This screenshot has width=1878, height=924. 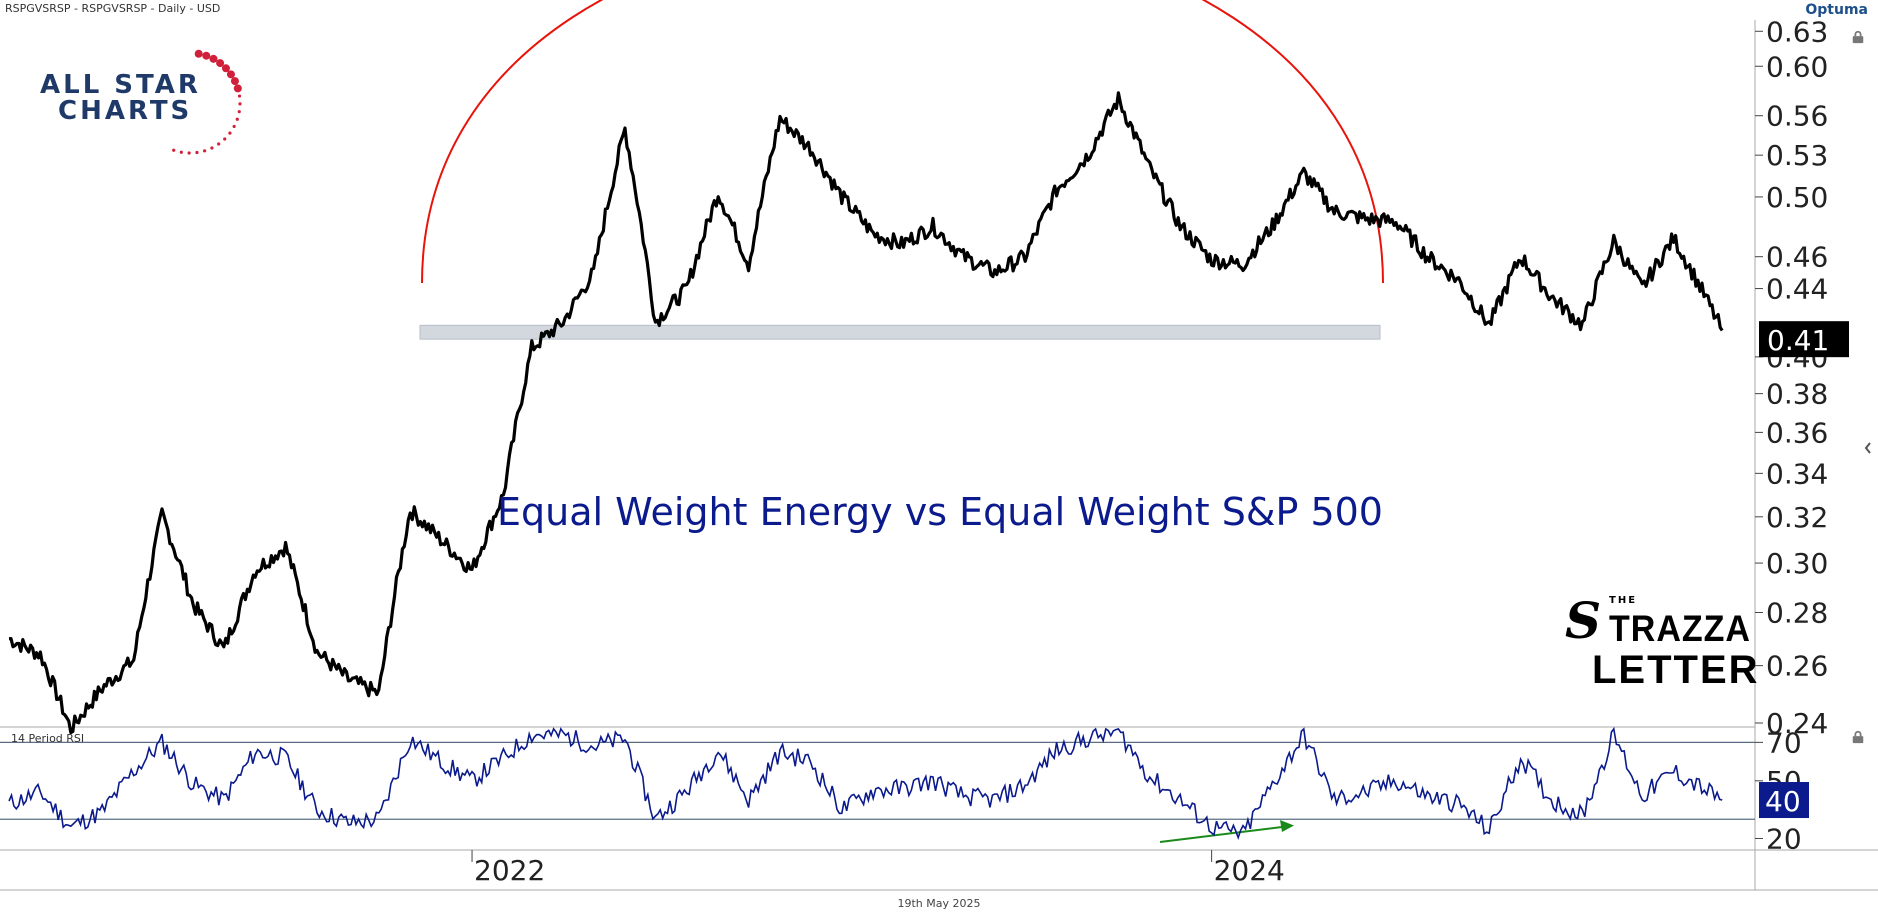 I want to click on brand-logo: Optuma, so click(x=1836, y=10).